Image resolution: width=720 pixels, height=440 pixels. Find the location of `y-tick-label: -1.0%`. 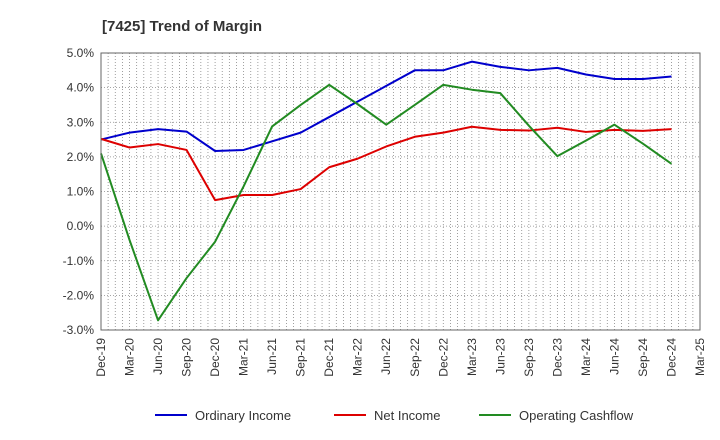

y-tick-label: -1.0% is located at coordinates (79, 261).